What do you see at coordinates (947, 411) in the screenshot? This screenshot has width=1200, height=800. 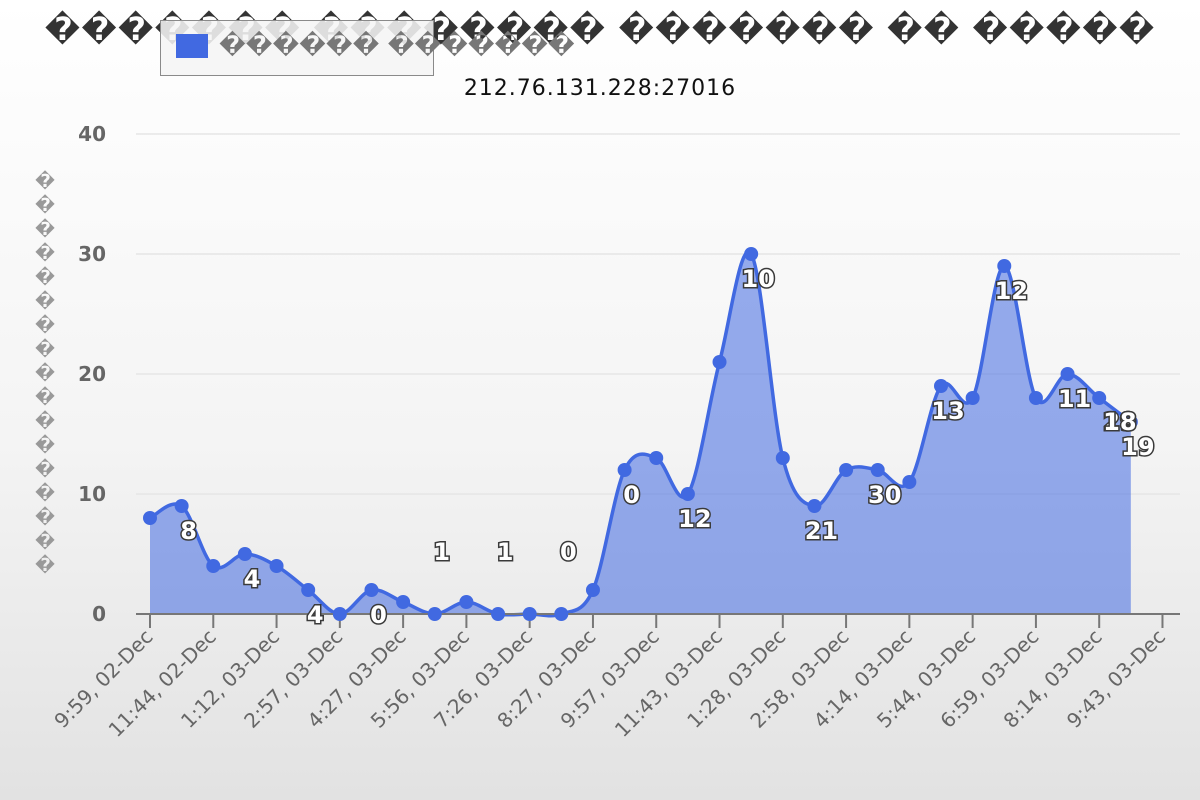 I see `data-label: 13` at bounding box center [947, 411].